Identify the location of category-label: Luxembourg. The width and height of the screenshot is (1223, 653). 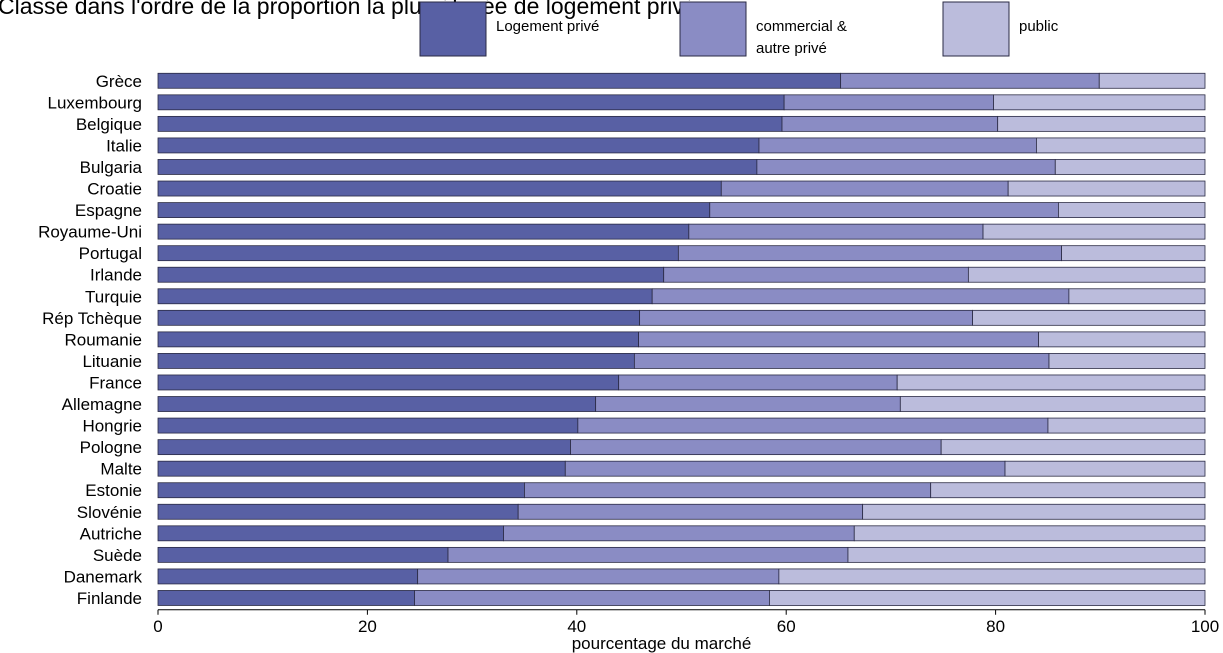
(94, 102).